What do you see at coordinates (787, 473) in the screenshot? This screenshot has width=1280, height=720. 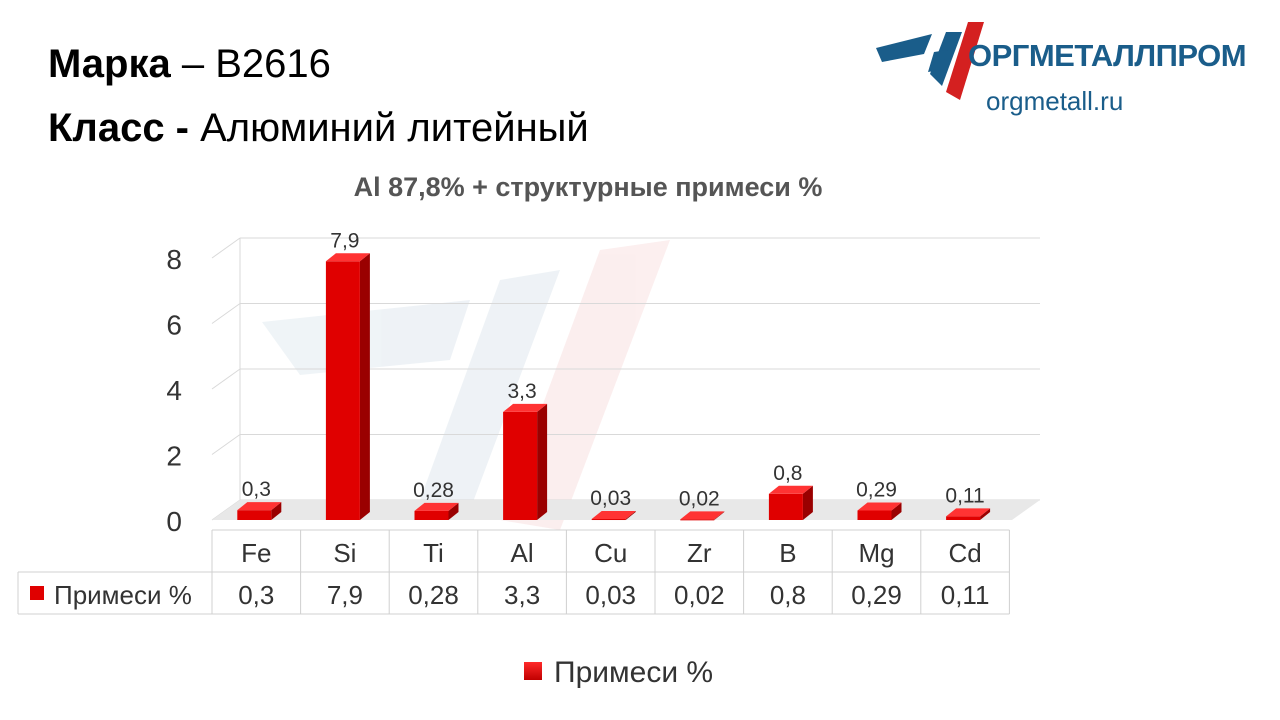 I see `data-label: 0,8` at bounding box center [787, 473].